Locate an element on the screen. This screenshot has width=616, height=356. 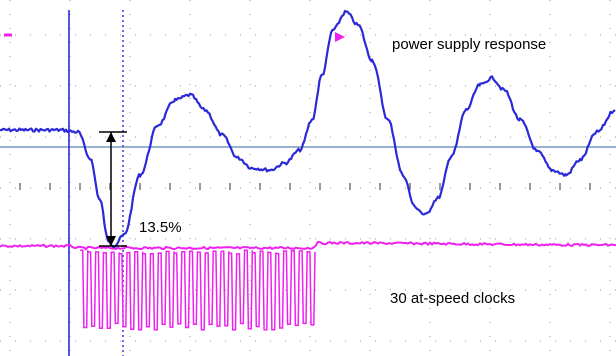
measure-arrow-up is located at coordinates (111, 137).